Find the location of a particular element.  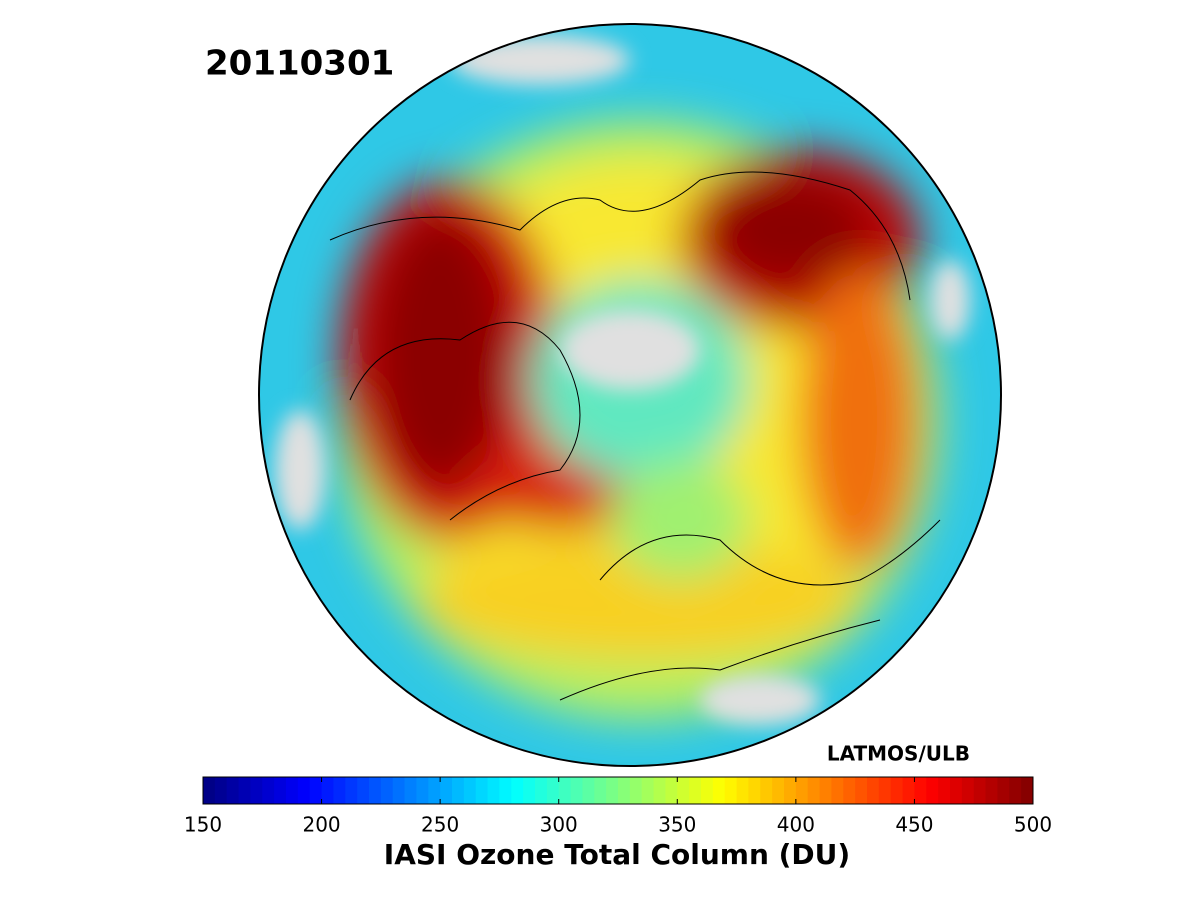

tick-label: 450 is located at coordinates (914, 825).